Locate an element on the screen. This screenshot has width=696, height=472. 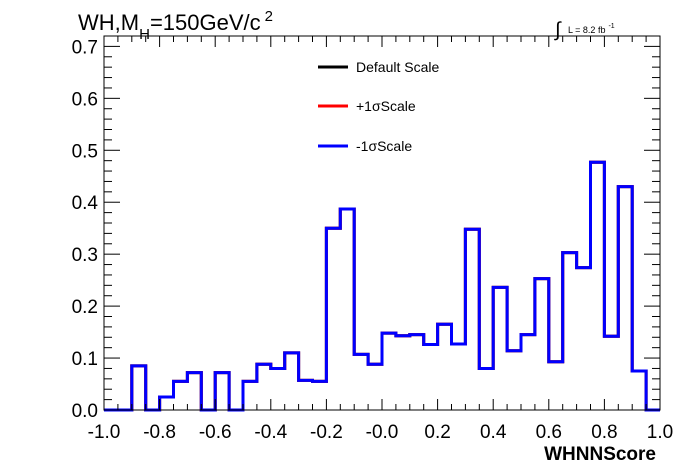
x-tick-label: -0.4 is located at coordinates (270, 432).